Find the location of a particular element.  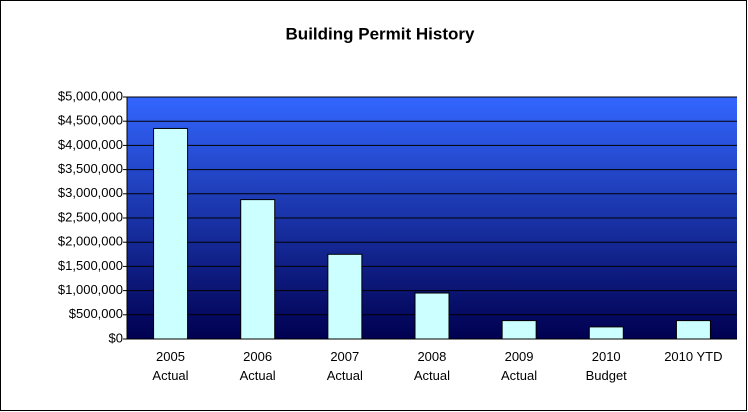

y-tick-label: $1,000,000 is located at coordinates (90, 289).